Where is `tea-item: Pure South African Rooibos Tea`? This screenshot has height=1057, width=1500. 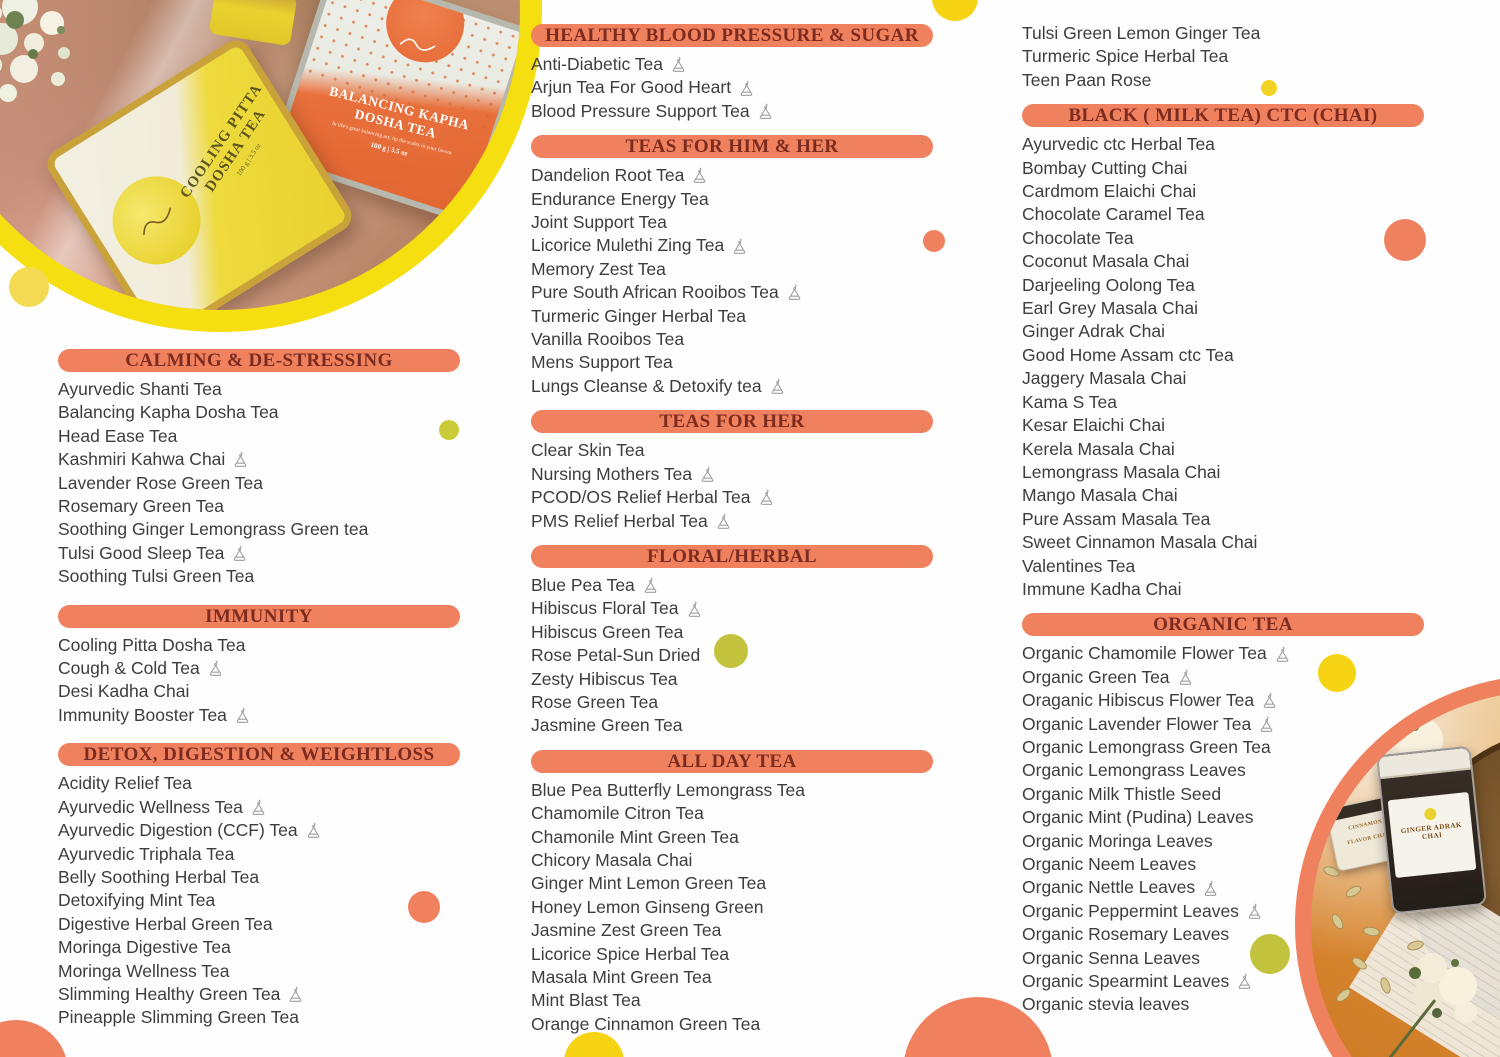
tea-item: Pure South African Rooibos Tea is located at coordinates (732, 292).